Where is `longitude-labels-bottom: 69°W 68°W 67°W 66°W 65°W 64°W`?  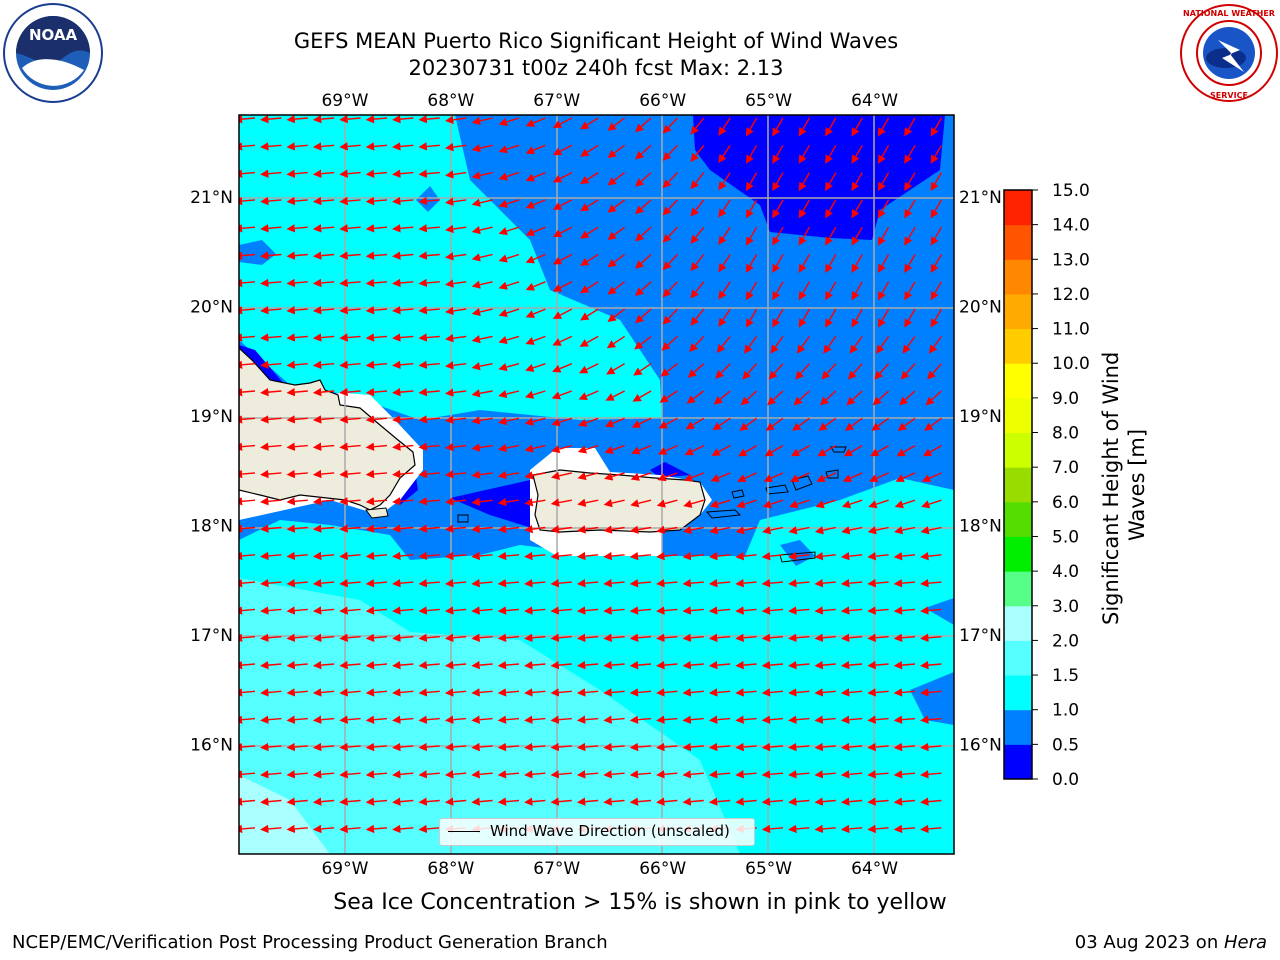 longitude-labels-bottom: 69°W 68°W 67°W 66°W 65°W 64°W is located at coordinates (609, 869).